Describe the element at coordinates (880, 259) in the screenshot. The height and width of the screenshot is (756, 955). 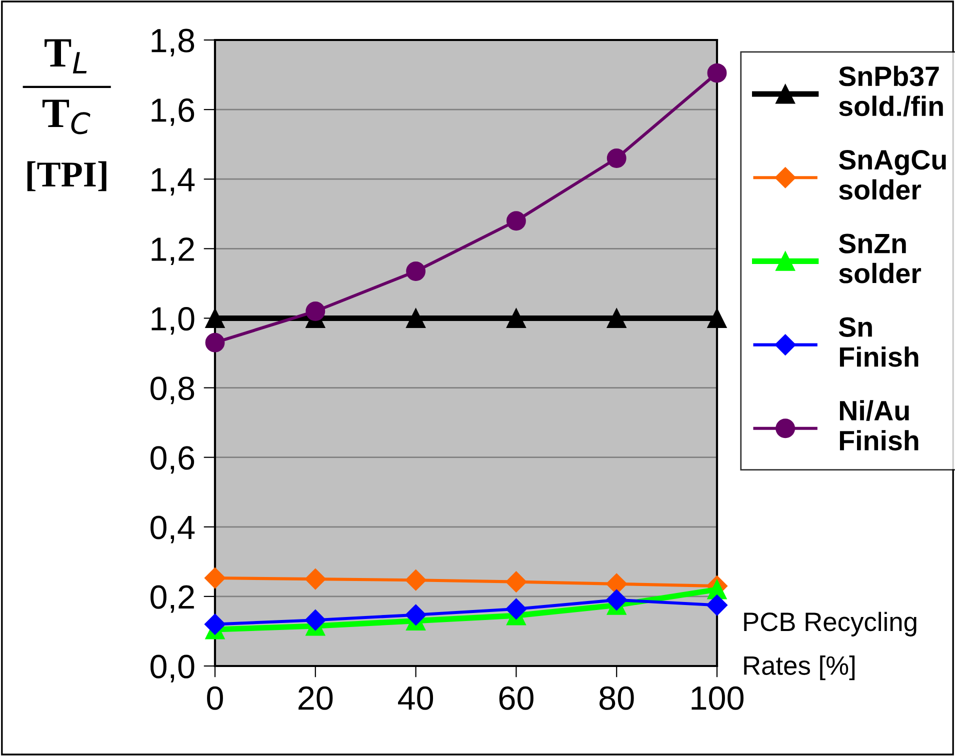
I see `legend-label: SnZn solder` at that location.